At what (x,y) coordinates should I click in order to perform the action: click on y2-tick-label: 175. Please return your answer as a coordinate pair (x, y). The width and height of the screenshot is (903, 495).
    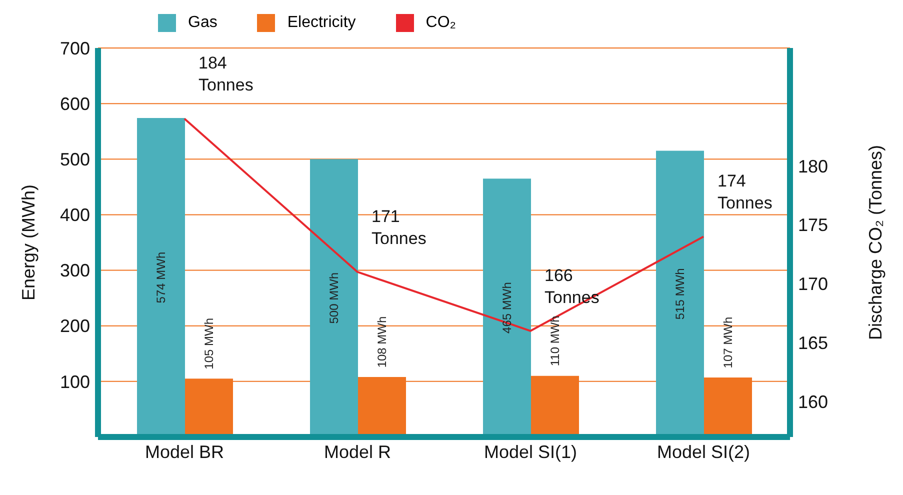
    Looking at the image, I should click on (813, 225).